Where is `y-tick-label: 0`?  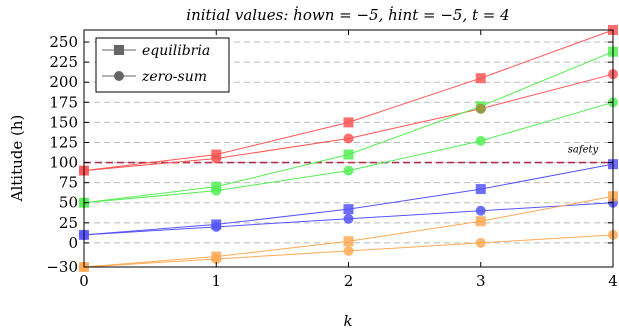 y-tick-label: 0 is located at coordinates (73, 243).